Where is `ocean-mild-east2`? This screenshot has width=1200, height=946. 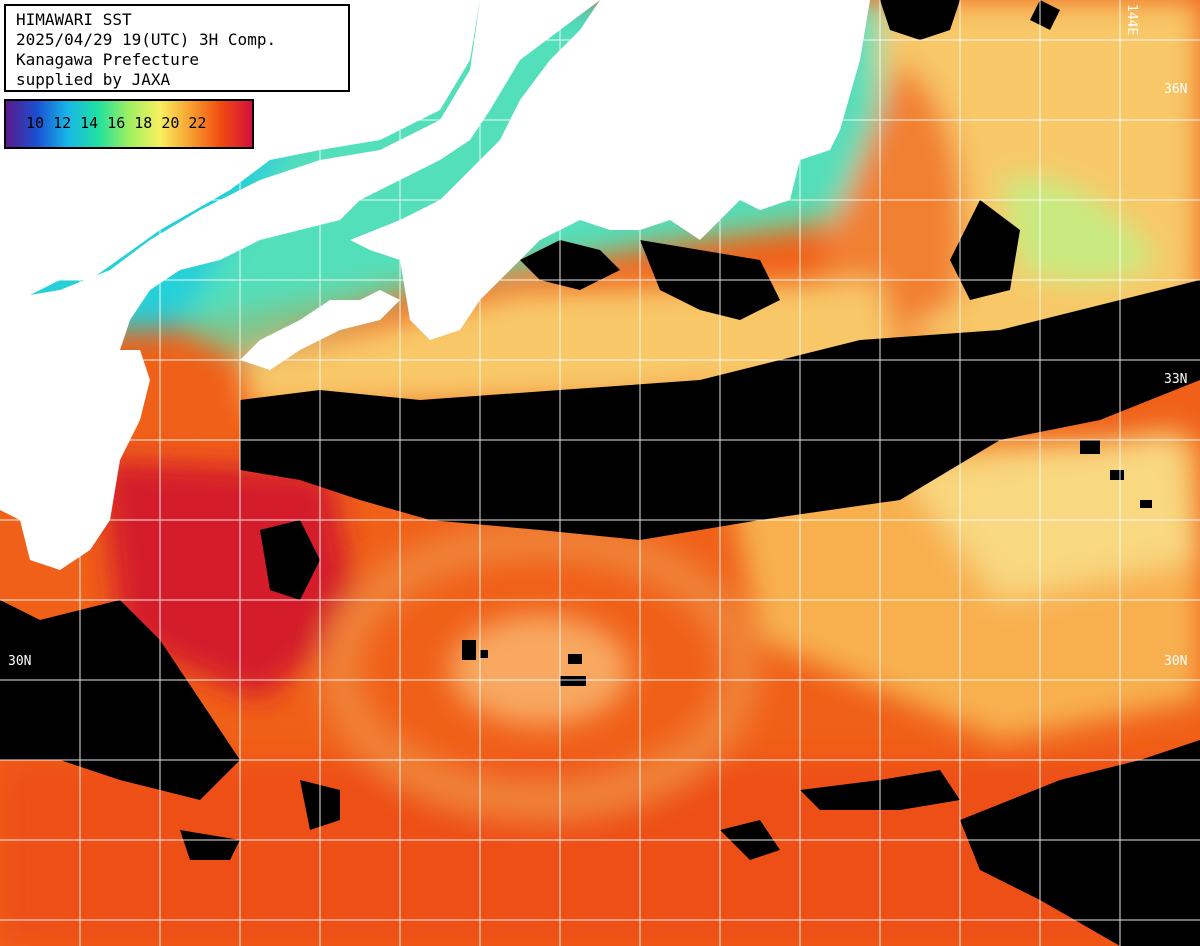 ocean-mild-east2 is located at coordinates (1050, 515).